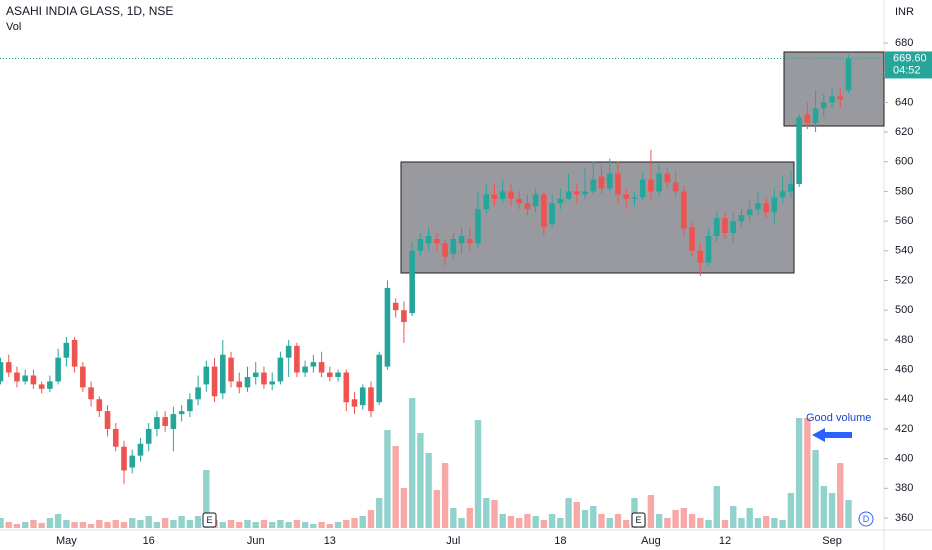  Describe the element at coordinates (834, 89) in the screenshot. I see `range-box` at that location.